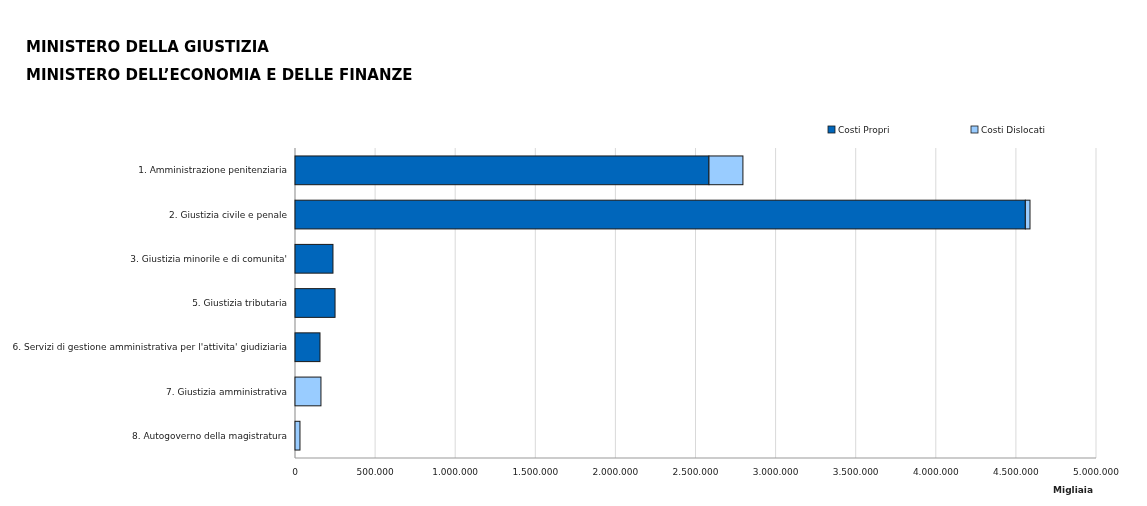 This screenshot has height=506, width=1147. I want to click on y-tick-label: 5. Giustizia tributaria, so click(239, 303).